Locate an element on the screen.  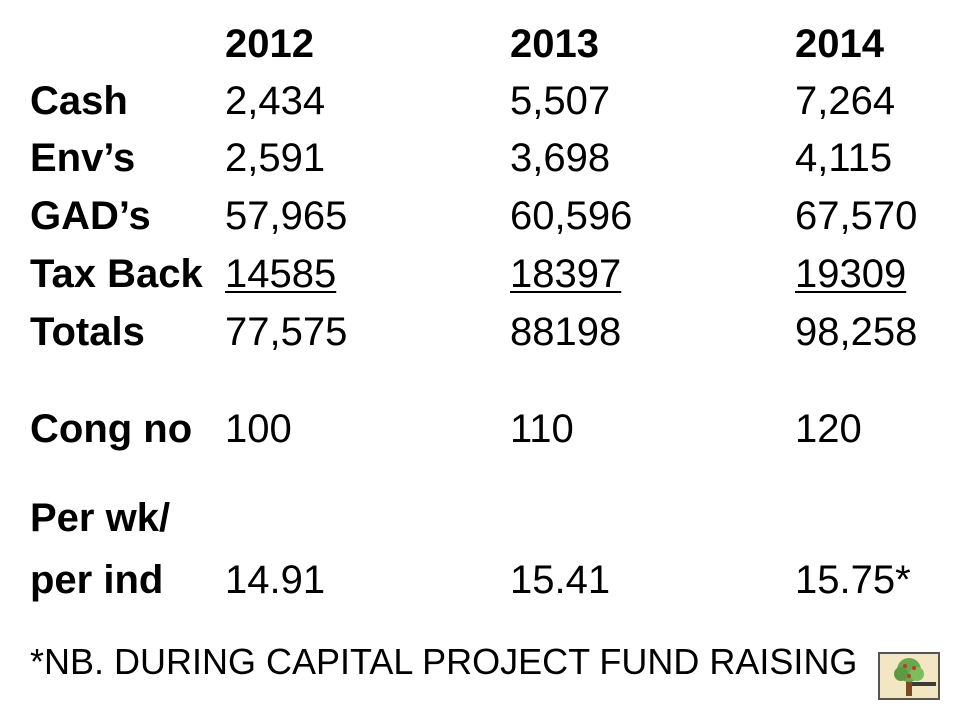
envs-2012: 2,591 is located at coordinates (275, 158).